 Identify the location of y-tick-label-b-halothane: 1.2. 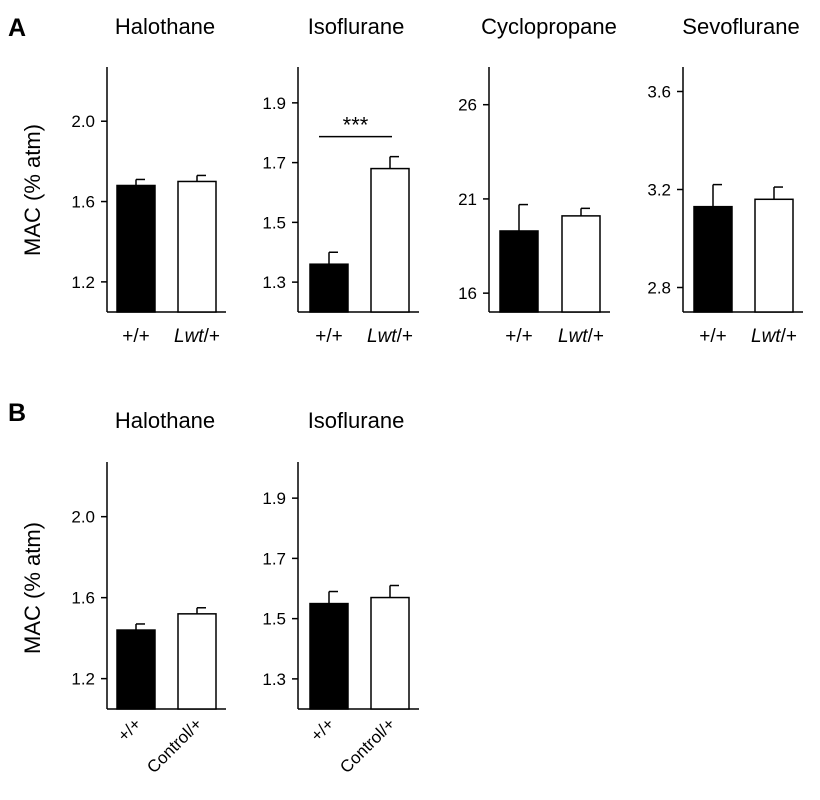
(83, 679).